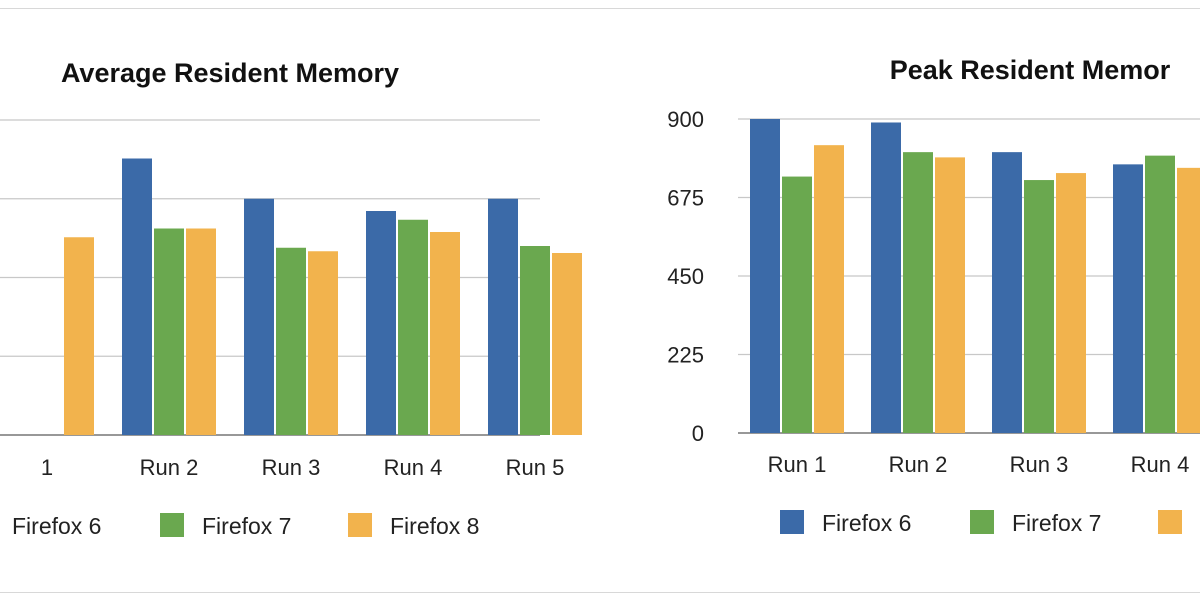  I want to click on legend-label: Firefox 8, so click(434, 526).